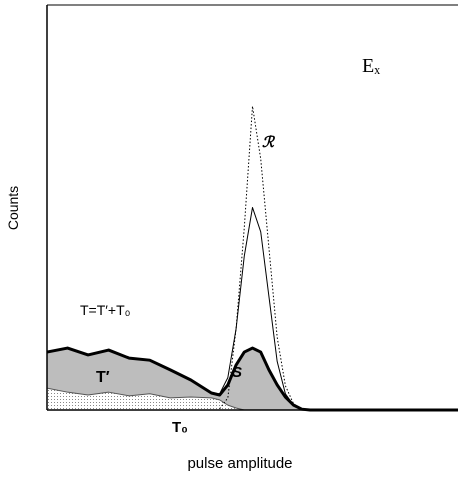 The image size is (458, 480). I want to click on line, so click(145, 399).